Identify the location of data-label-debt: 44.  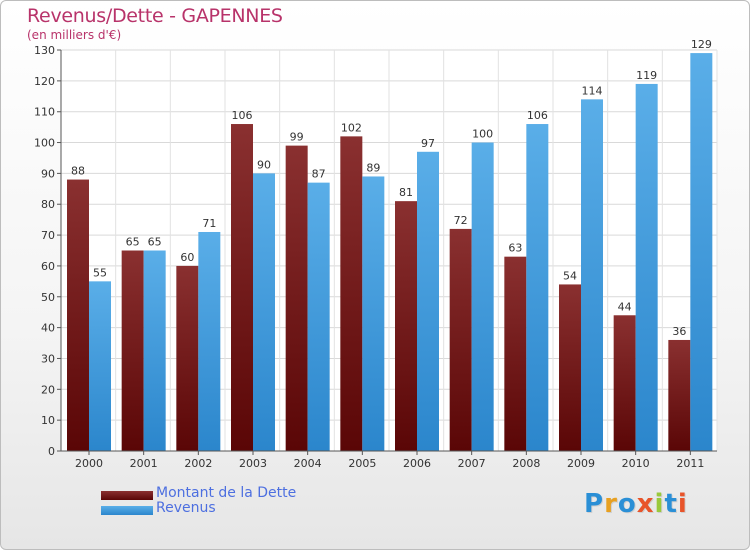
(625, 306).